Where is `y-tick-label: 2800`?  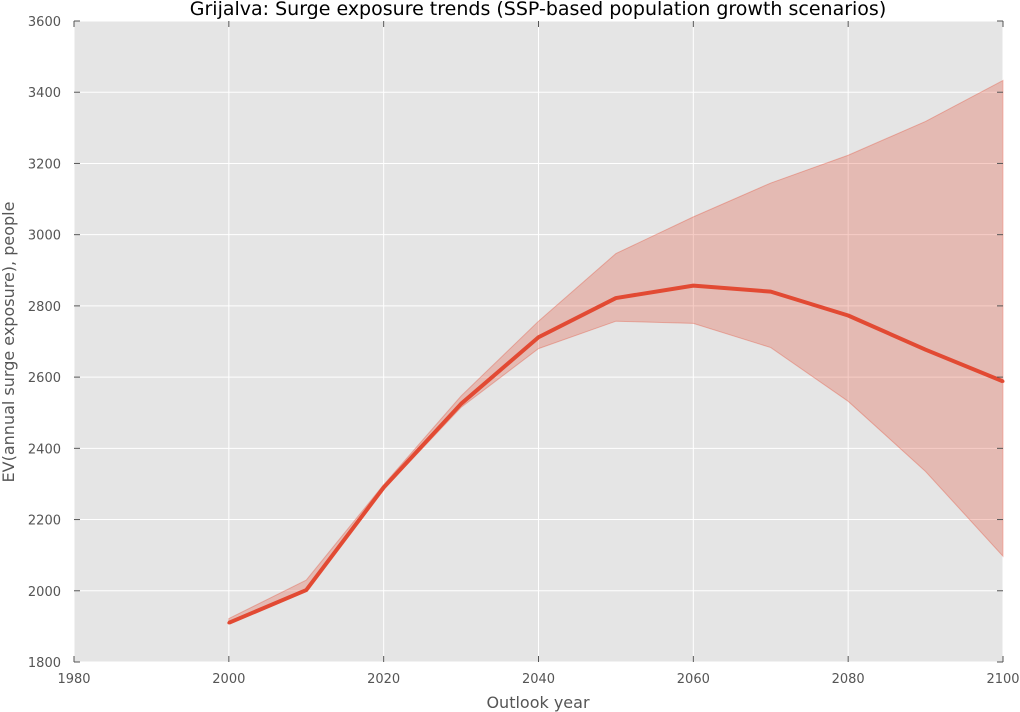
y-tick-label: 2800 is located at coordinates (44, 307).